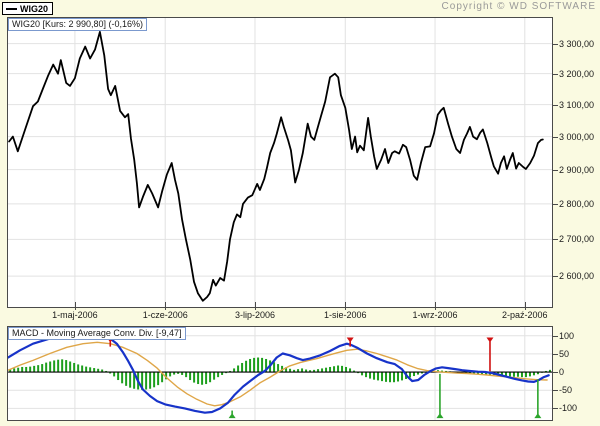  What do you see at coordinates (11, 8) in the screenshot?
I see `series-line-icon` at bounding box center [11, 8].